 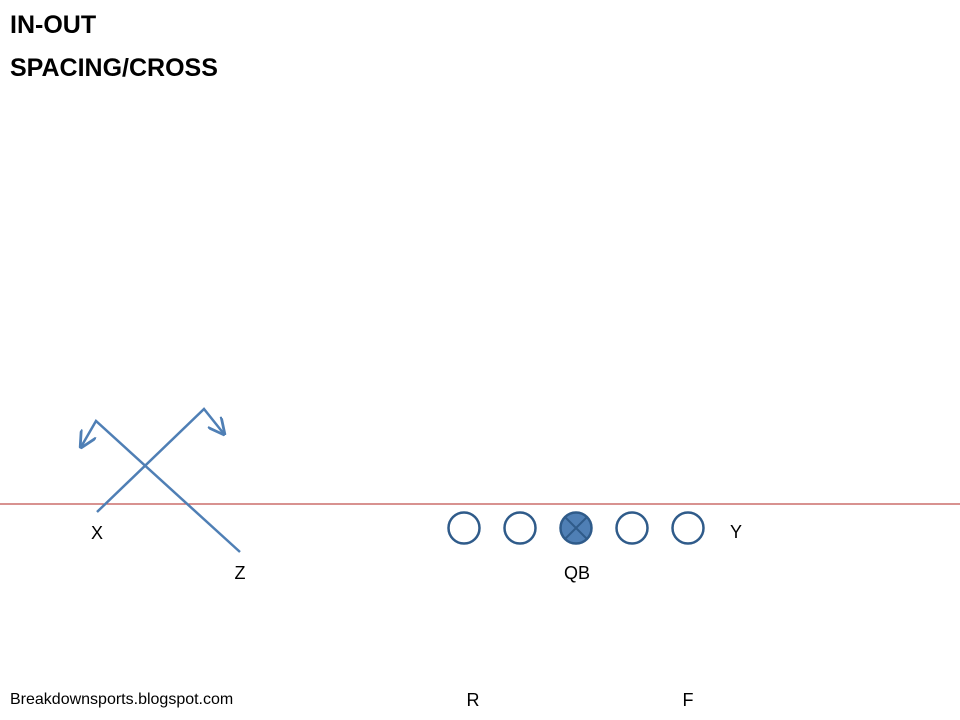 What do you see at coordinates (688, 700) in the screenshot?
I see `player-label-f: F` at bounding box center [688, 700].